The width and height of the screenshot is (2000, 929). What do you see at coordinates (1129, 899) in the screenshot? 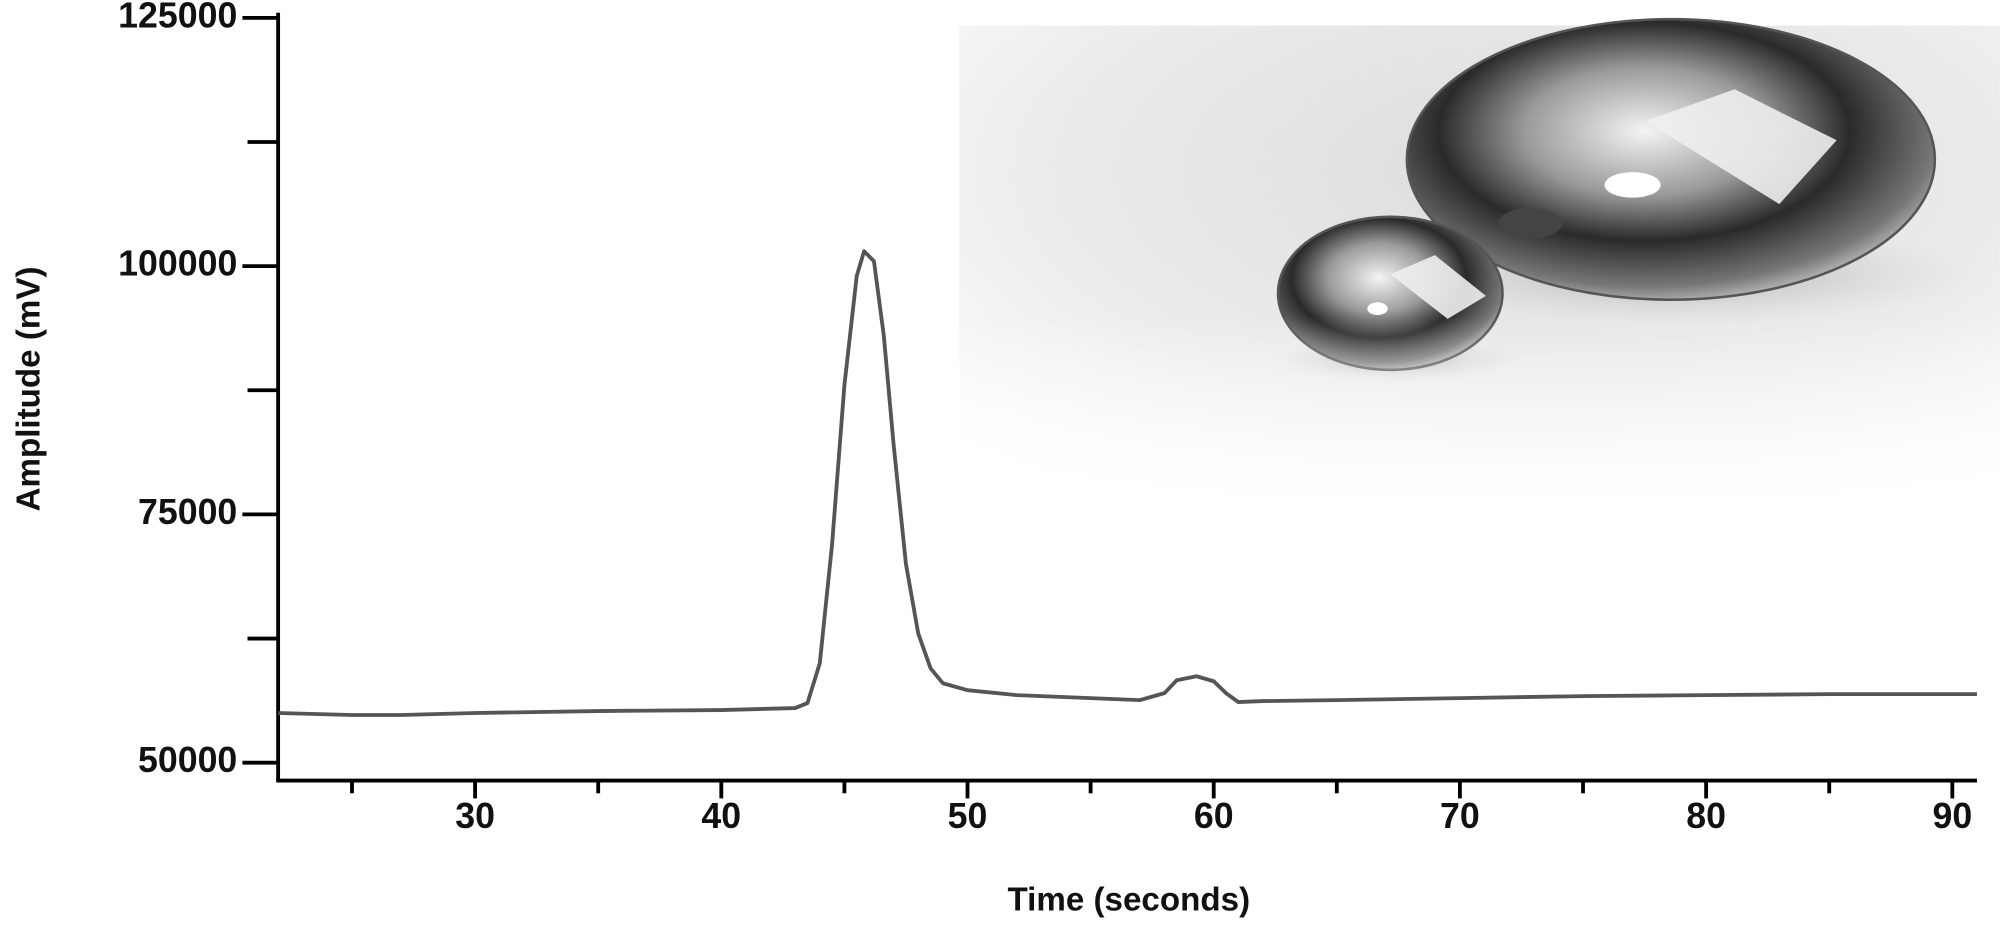
I see `x-axis-title: Time (seconds)` at bounding box center [1129, 899].